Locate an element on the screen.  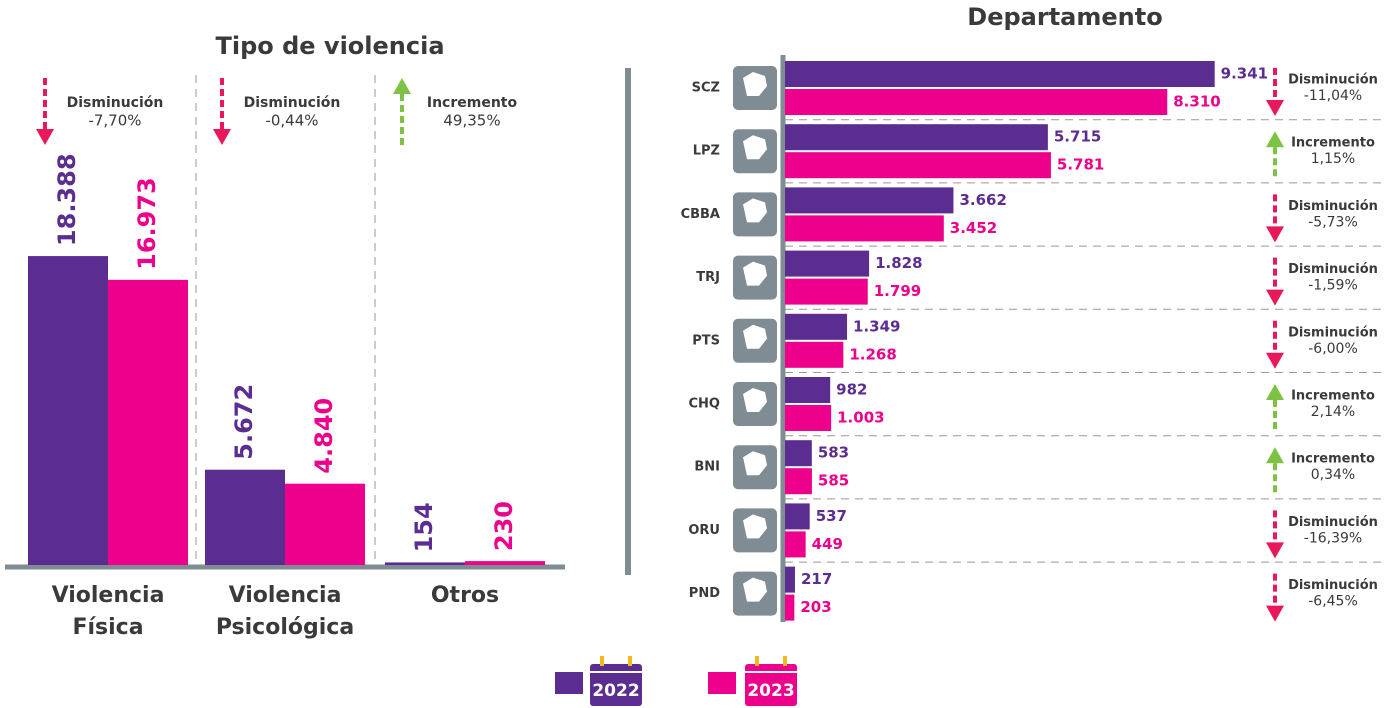
value-label: 537 is located at coordinates (831, 516).